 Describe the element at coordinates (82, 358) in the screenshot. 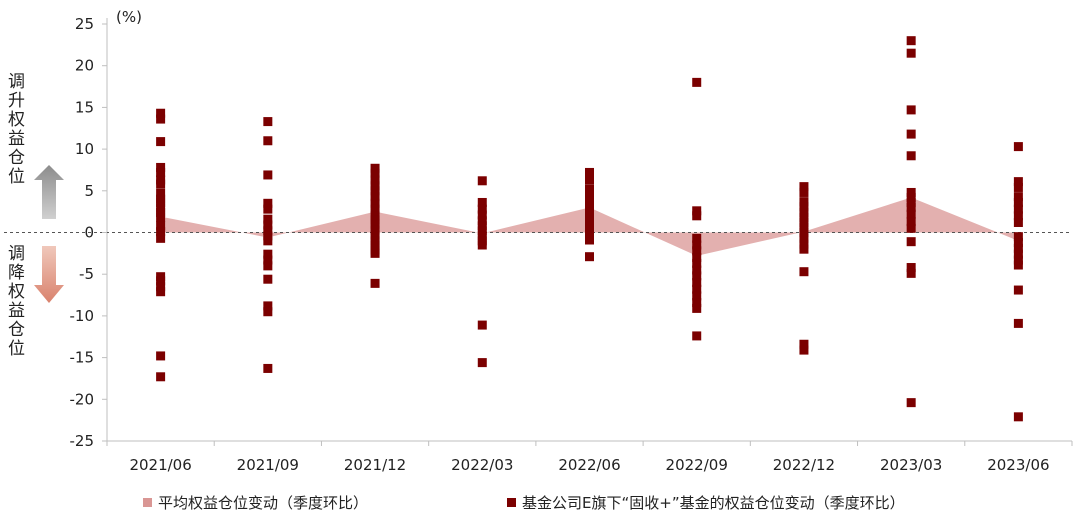

I see `y-tick-label: -15` at that location.